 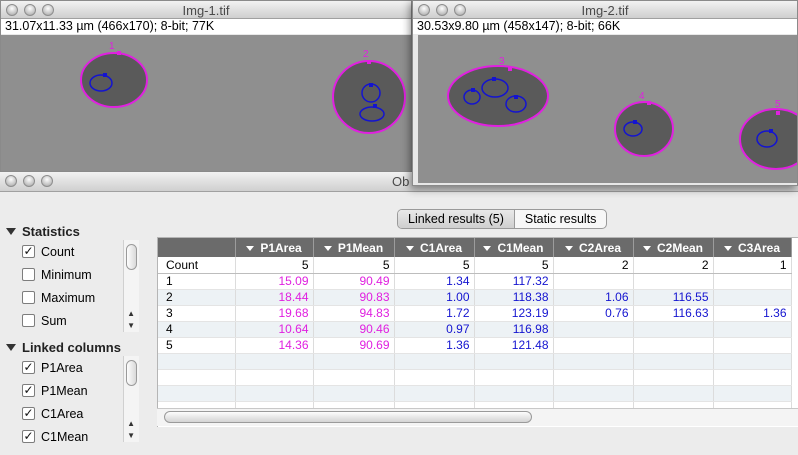 What do you see at coordinates (206, 10) in the screenshot?
I see `img1-titlebar: Img-1.tif` at bounding box center [206, 10].